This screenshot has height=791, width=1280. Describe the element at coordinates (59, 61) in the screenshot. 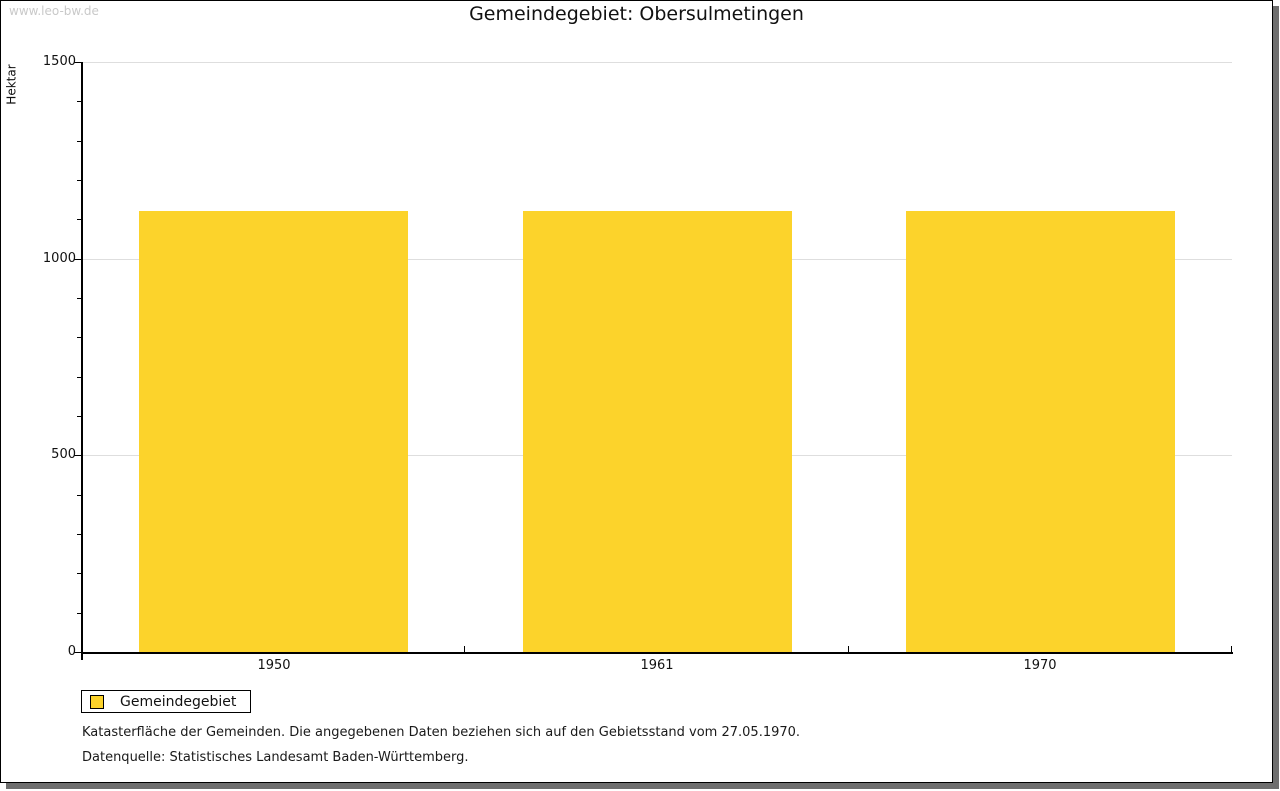

I see `y-tick-label-1500: 1500` at that location.